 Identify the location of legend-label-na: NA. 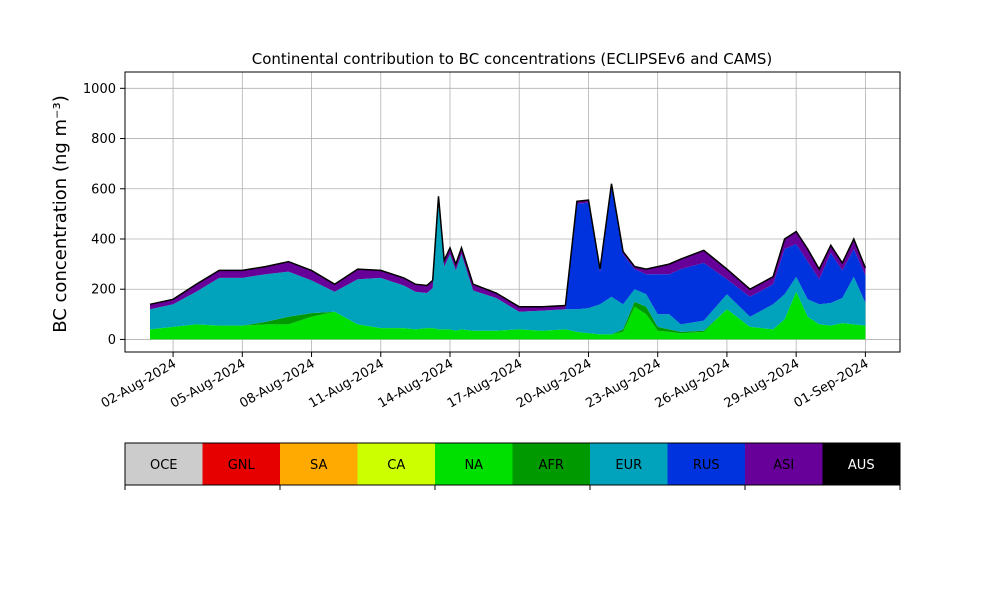
(473, 465).